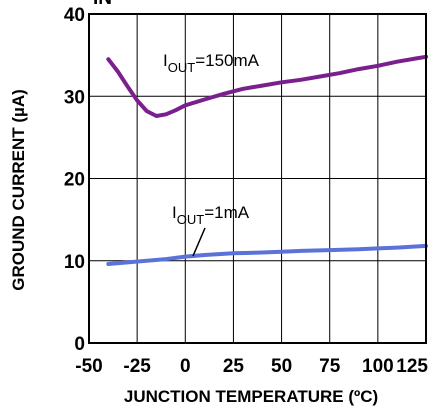 This screenshot has width=442, height=412. I want to click on y-tick-label: 0, so click(79, 344).